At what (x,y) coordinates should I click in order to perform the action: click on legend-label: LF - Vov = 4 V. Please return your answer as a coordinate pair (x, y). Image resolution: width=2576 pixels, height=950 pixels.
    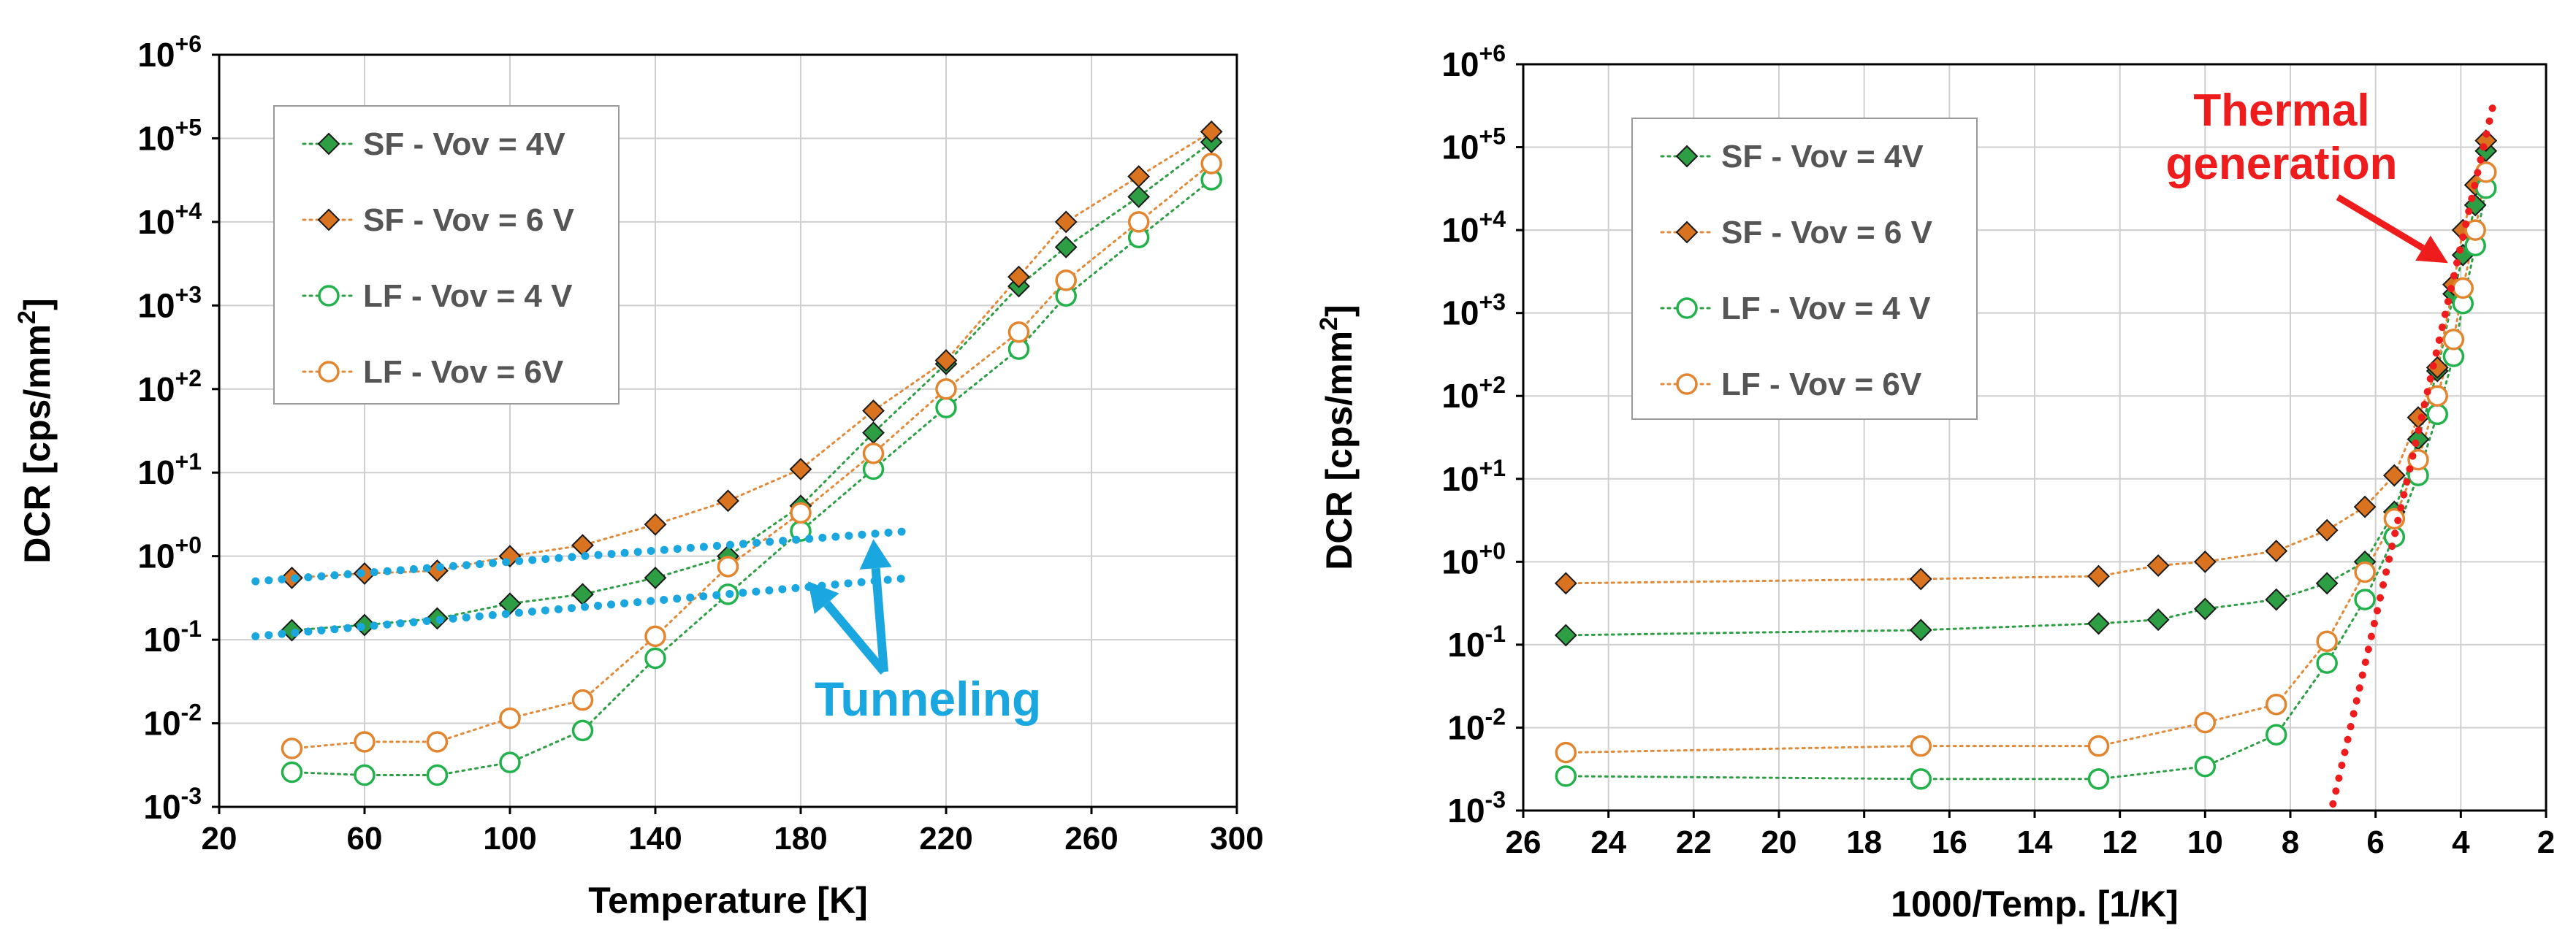
    Looking at the image, I should click on (1826, 308).